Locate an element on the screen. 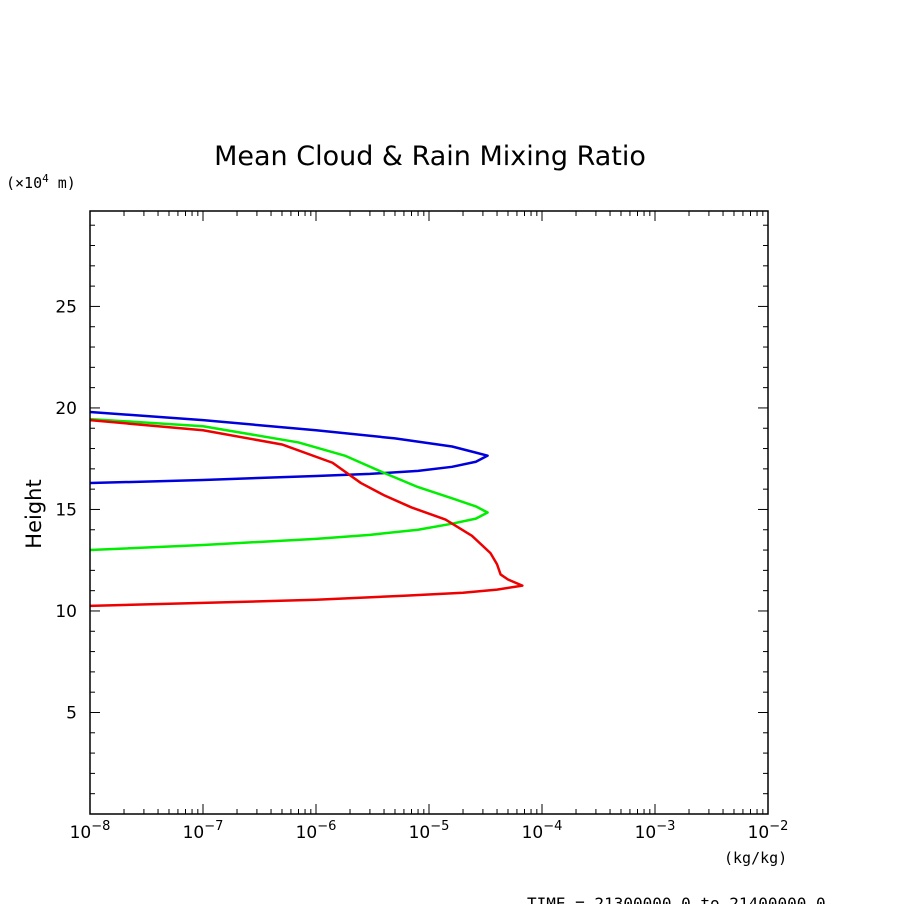 The width and height of the screenshot is (904, 904). x-tick-label: 10⁻² is located at coordinates (768, 831).